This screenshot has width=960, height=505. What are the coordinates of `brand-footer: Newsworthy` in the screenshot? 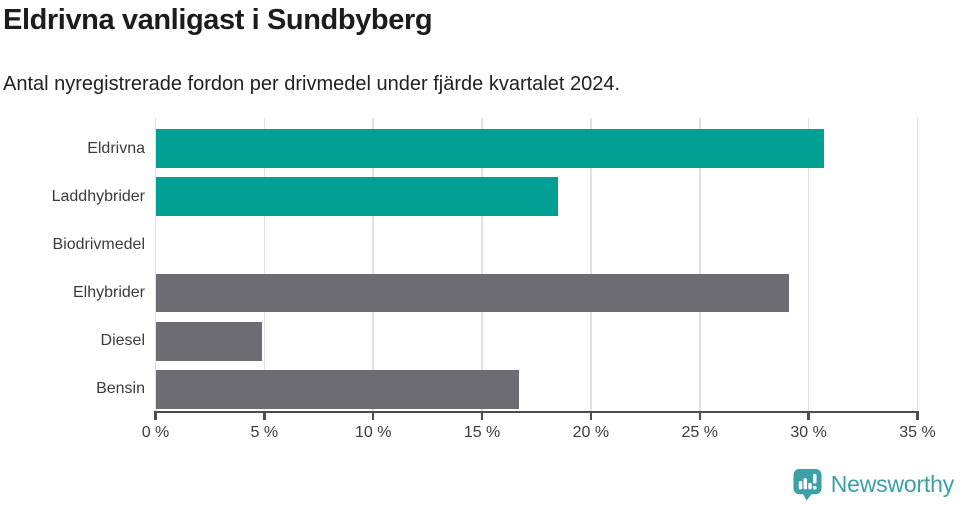 It's located at (873, 484).